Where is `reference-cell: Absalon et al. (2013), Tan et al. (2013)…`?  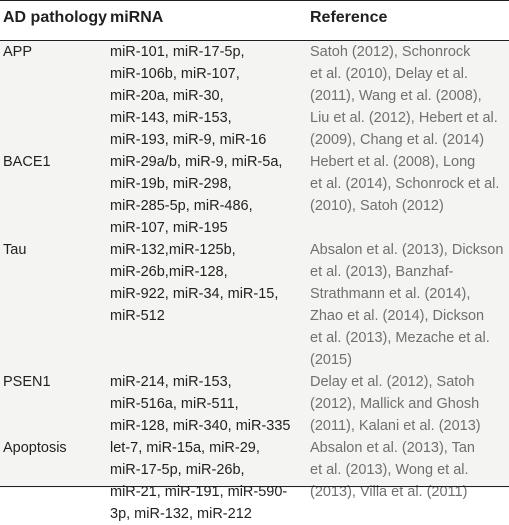
reference-cell: Absalon et al. (2013), Tan et al. (2013)… is located at coordinates (392, 470).